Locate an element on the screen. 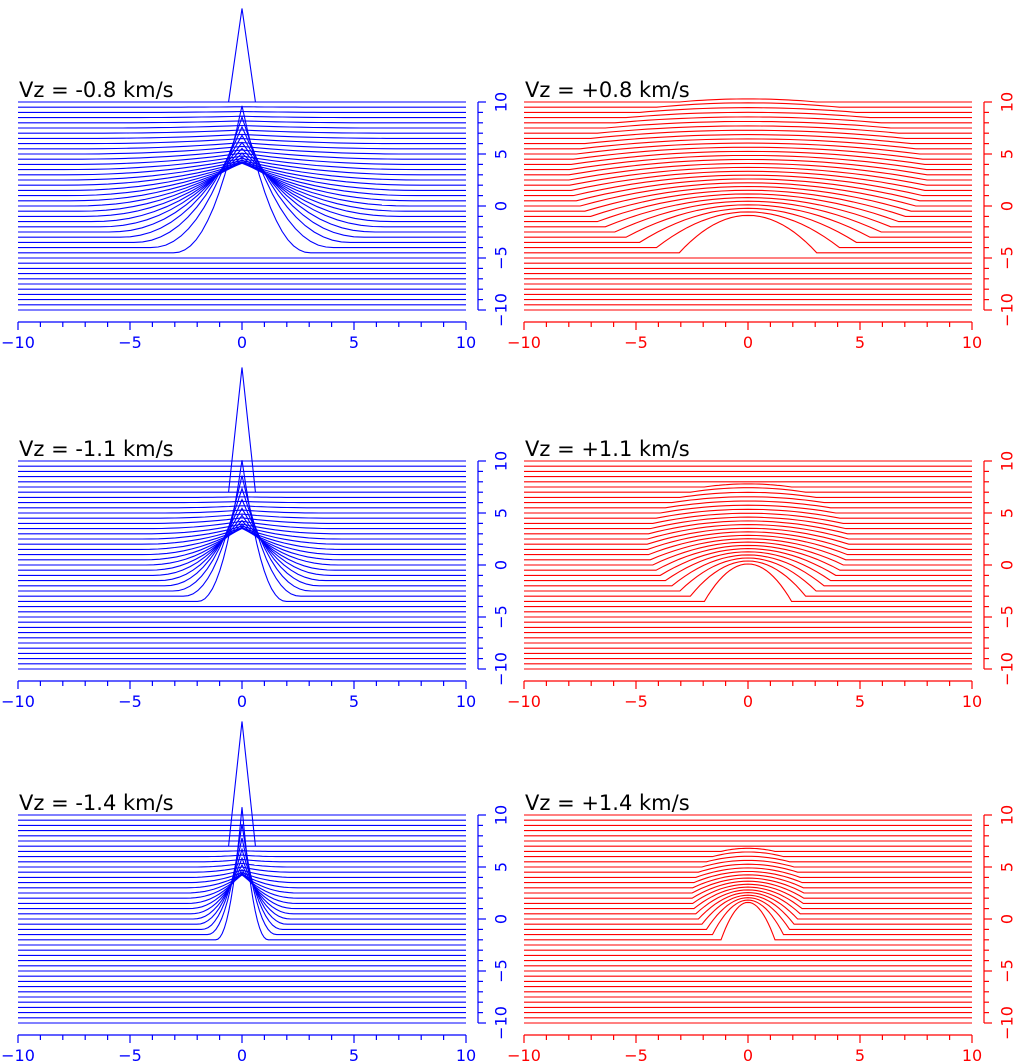  x-tick-label: 5 is located at coordinates (860, 342).